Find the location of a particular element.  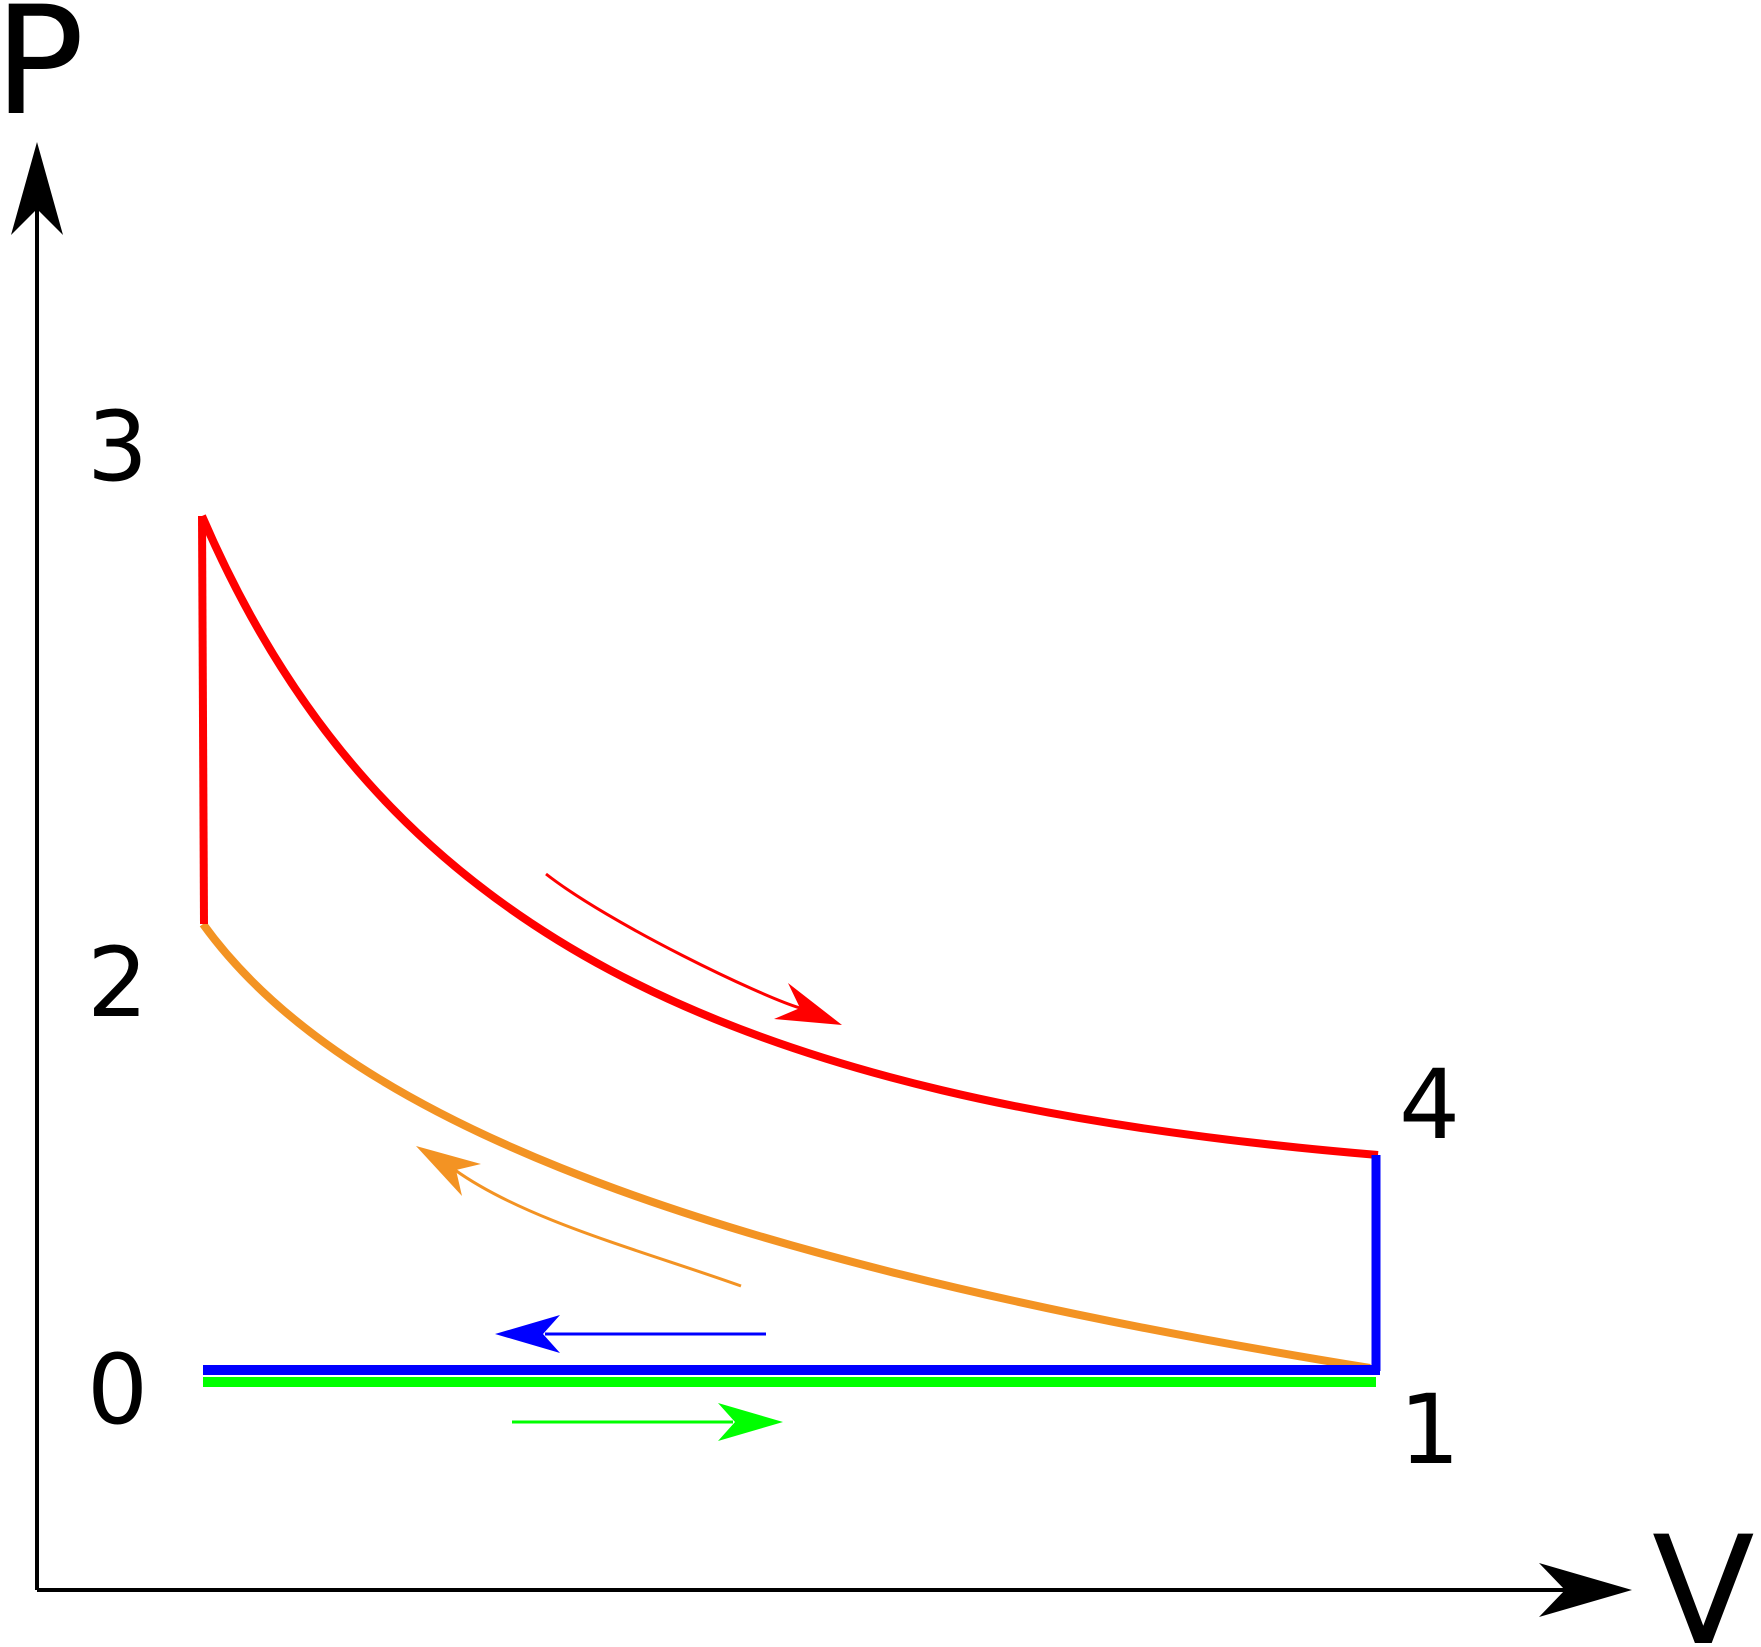

direction-arrows is located at coordinates (629, 1156).